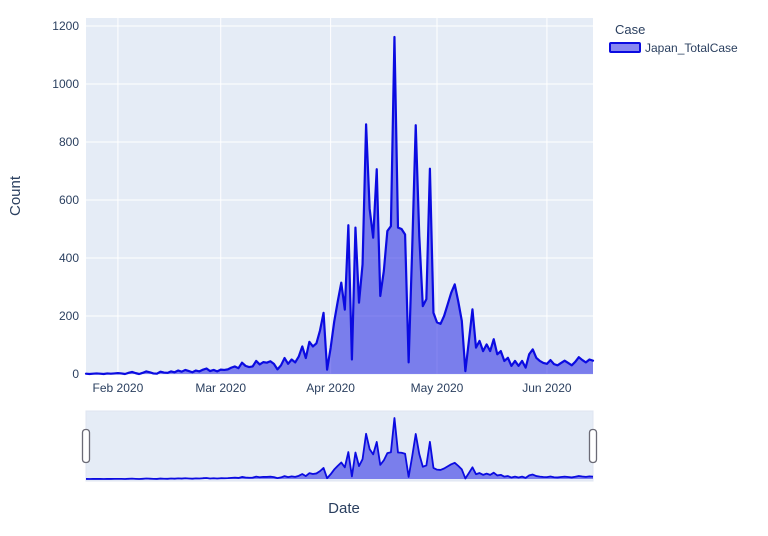 Image resolution: width=768 pixels, height=536 pixels. Describe the element at coordinates (437, 388) in the screenshot. I see `x-tick-label: May 2020` at that location.